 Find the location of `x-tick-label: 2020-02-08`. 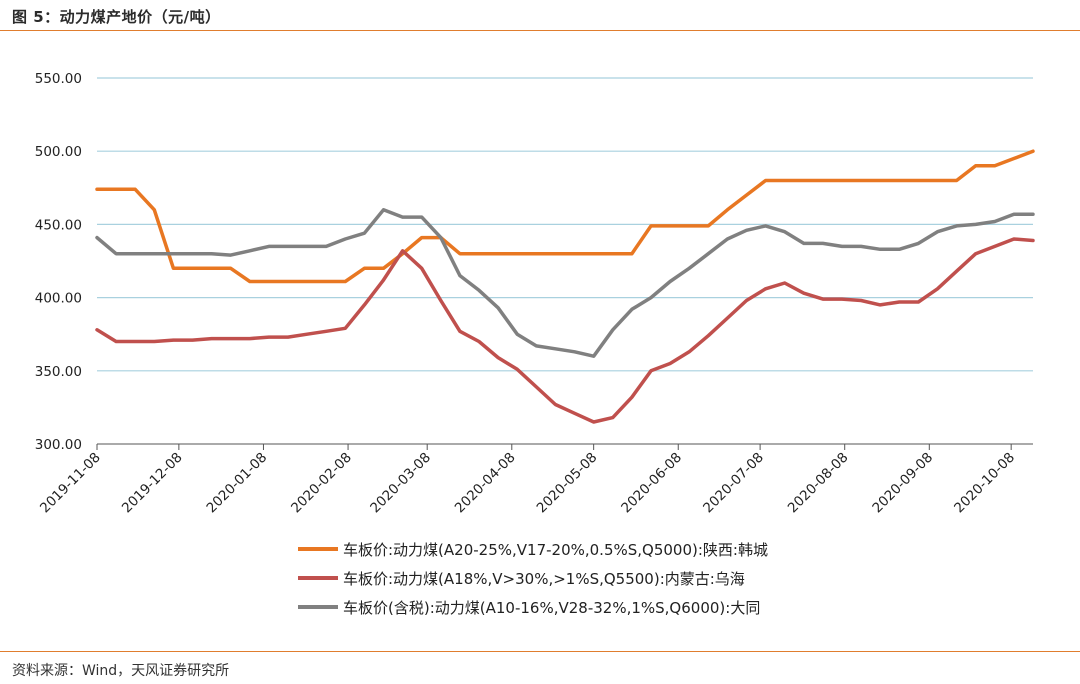

x-tick-label: 2020-02-08 is located at coordinates (321, 483).